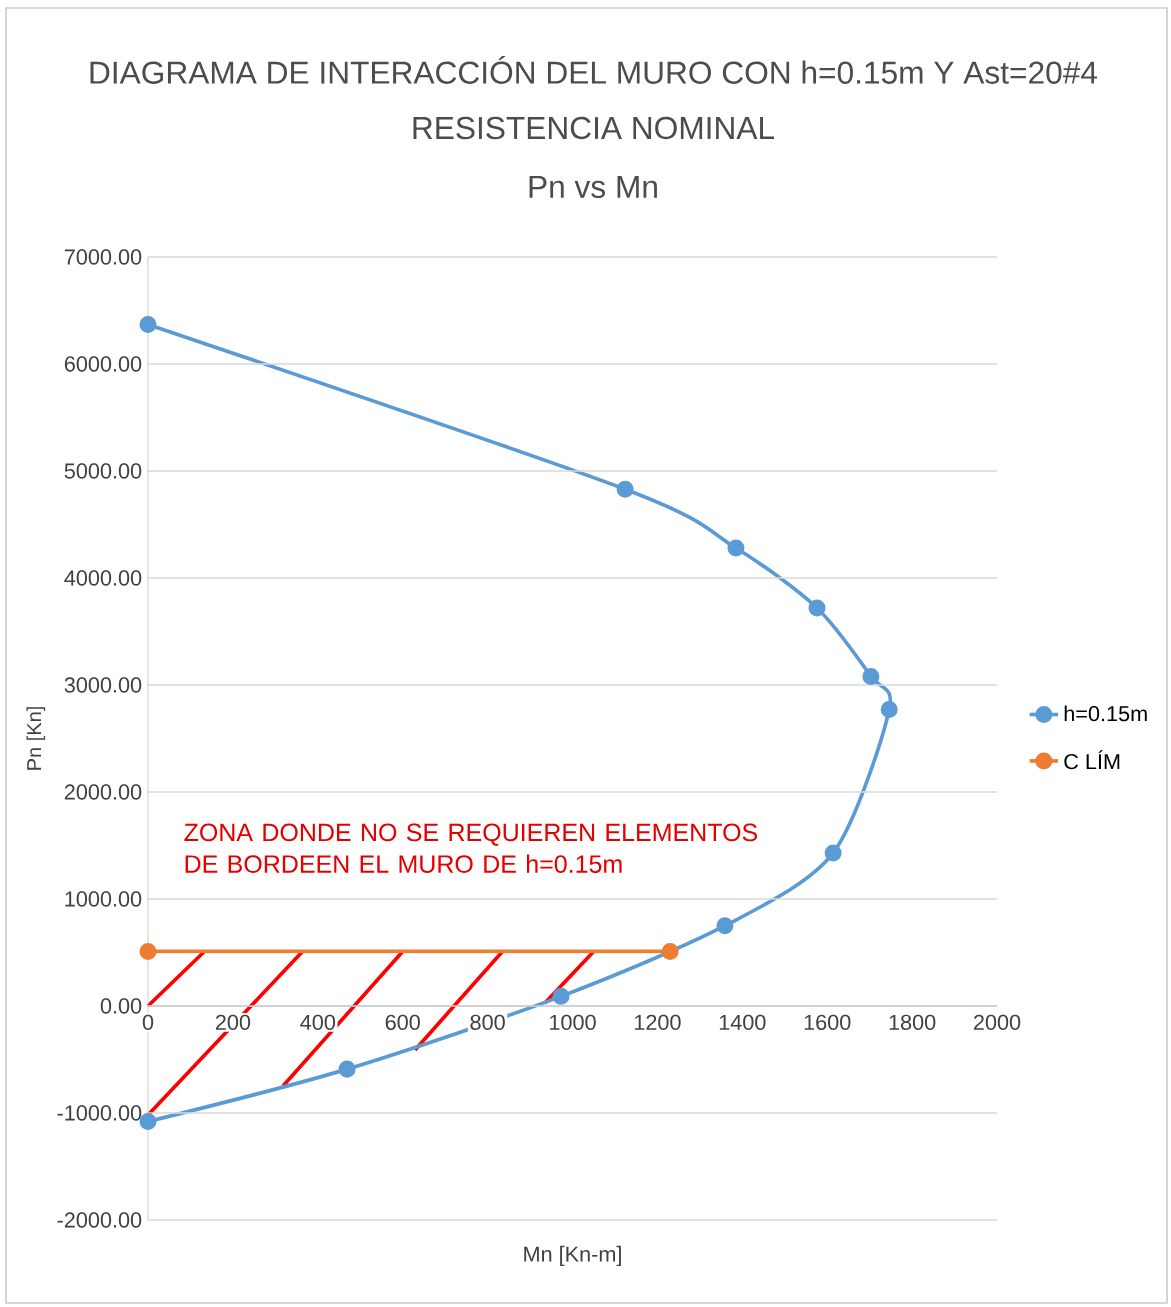  What do you see at coordinates (103, 792) in the screenshot?
I see `y-tick-label: 2000.00` at bounding box center [103, 792].